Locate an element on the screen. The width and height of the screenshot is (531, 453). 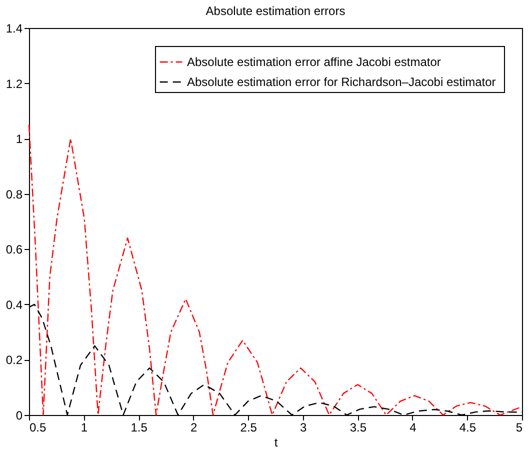
y-tick-label: 0.6 is located at coordinates (14, 249).